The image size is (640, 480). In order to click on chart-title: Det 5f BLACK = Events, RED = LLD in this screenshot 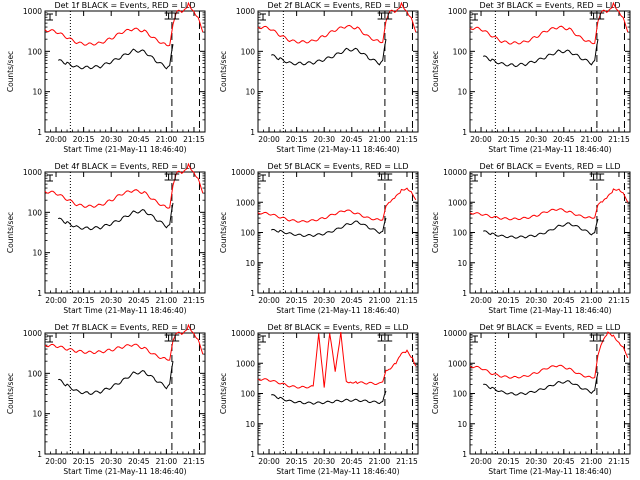, I will do `click(337, 166)`.